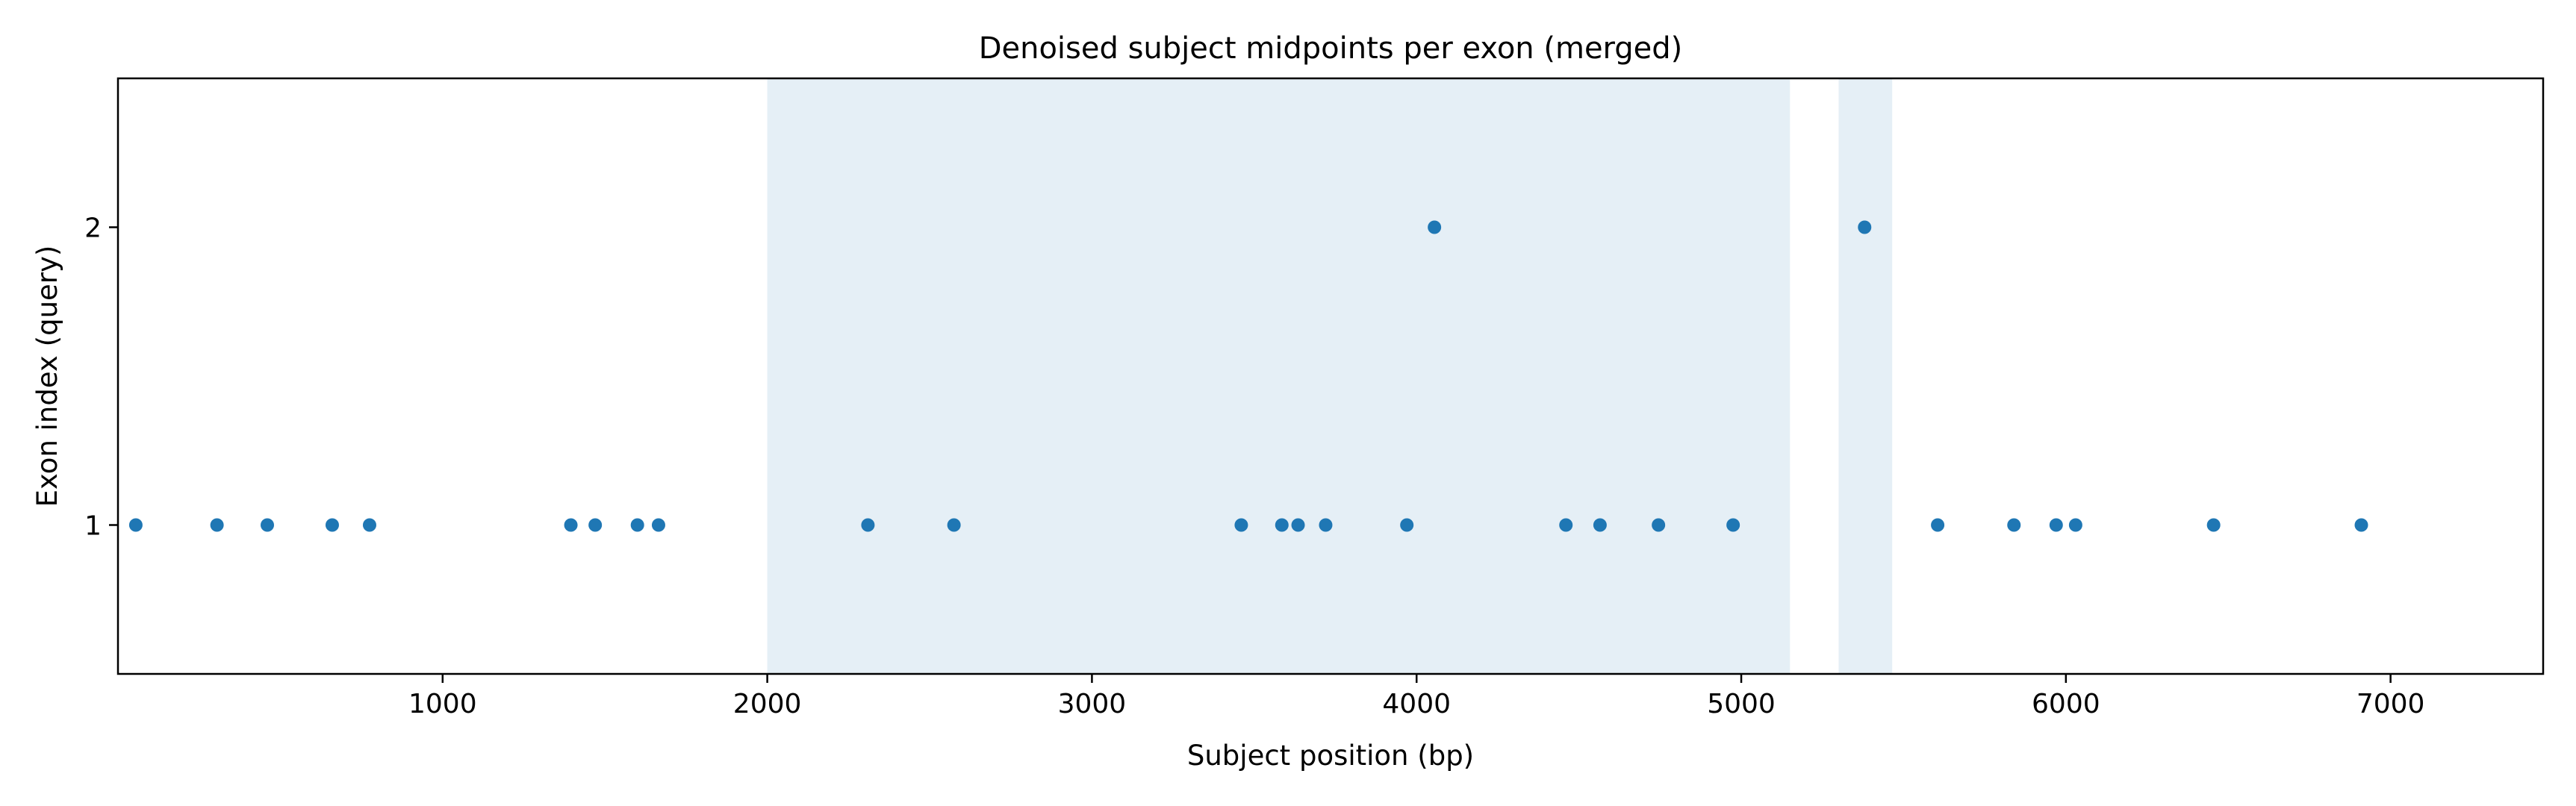  I want to click on x-tick-label: 7000, so click(2390, 704).